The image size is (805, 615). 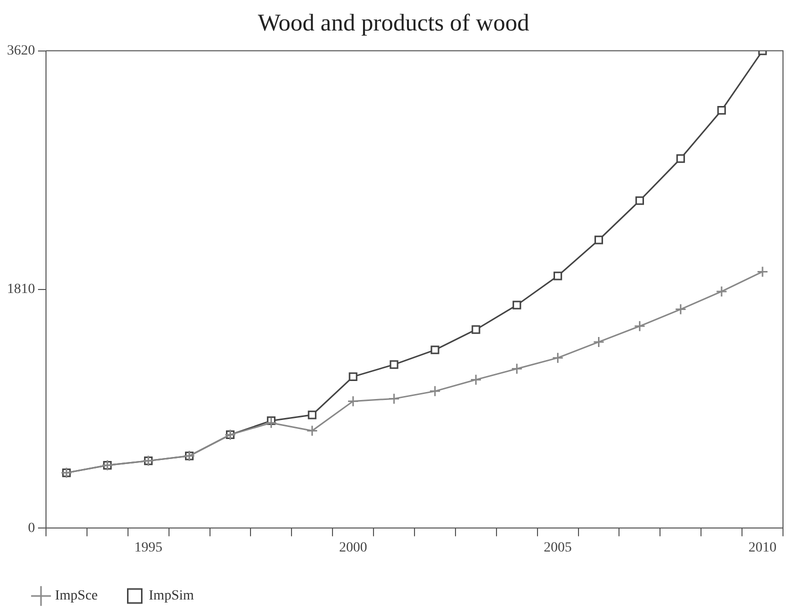 I want to click on legend-label: ImpSim, so click(x=171, y=596).